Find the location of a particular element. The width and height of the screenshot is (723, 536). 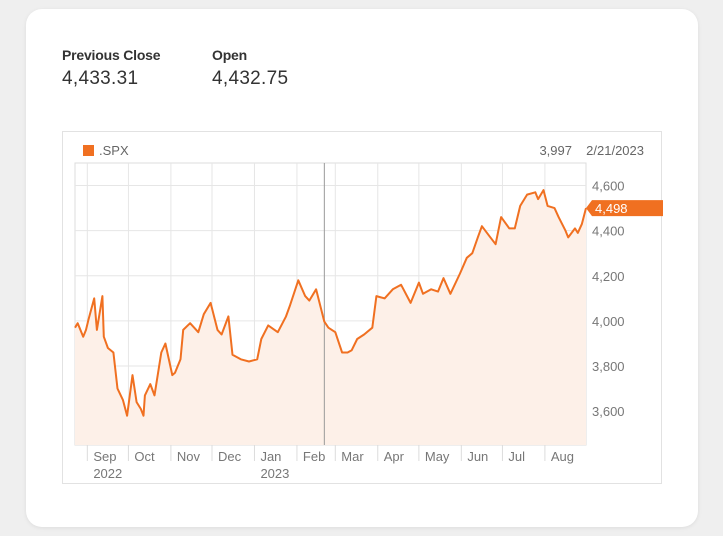

hover-date-readout: 2/21/2023 is located at coordinates (615, 150).